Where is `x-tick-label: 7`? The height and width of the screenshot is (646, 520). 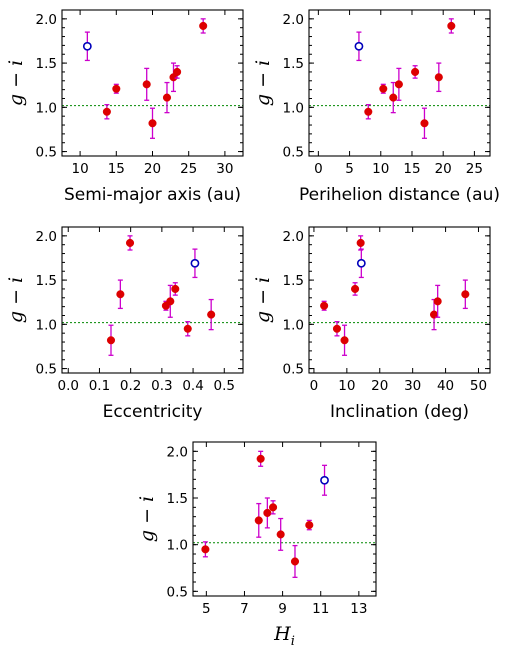 x-tick-label: 7 is located at coordinates (244, 609).